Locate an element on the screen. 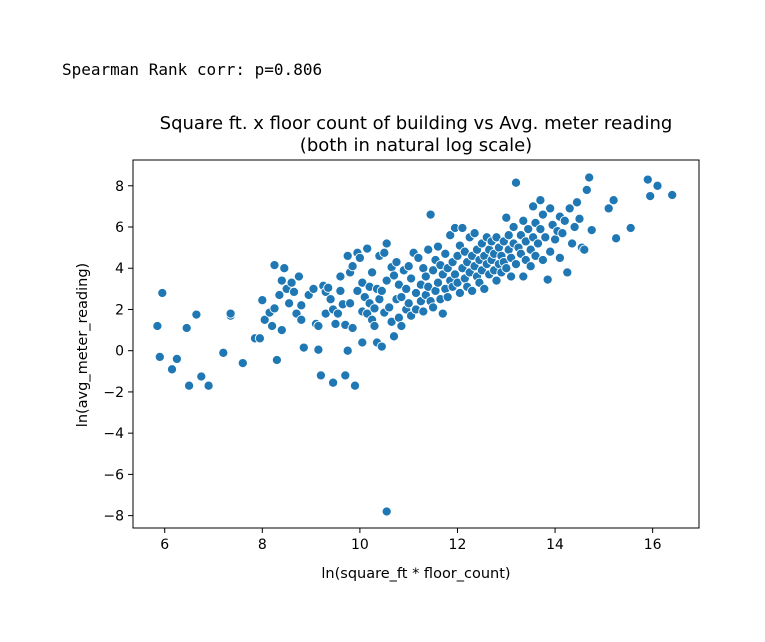 Image resolution: width=765 pixels, height=642 pixels. y-tick-label: −4 is located at coordinates (113, 434).